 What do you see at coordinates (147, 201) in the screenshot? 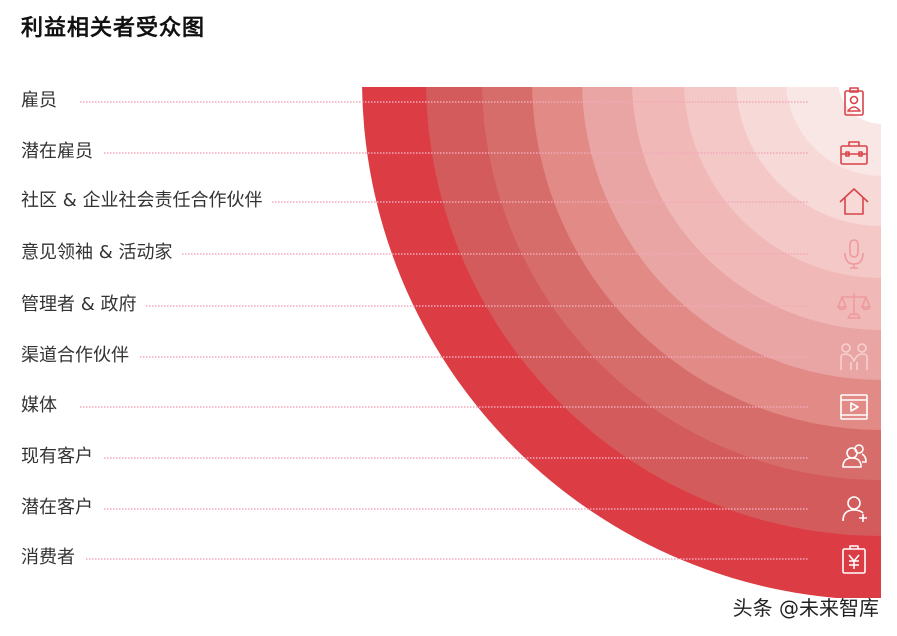
I see `stakeholder-label: 社区 & 企业社会责任合作伙伴` at bounding box center [147, 201].